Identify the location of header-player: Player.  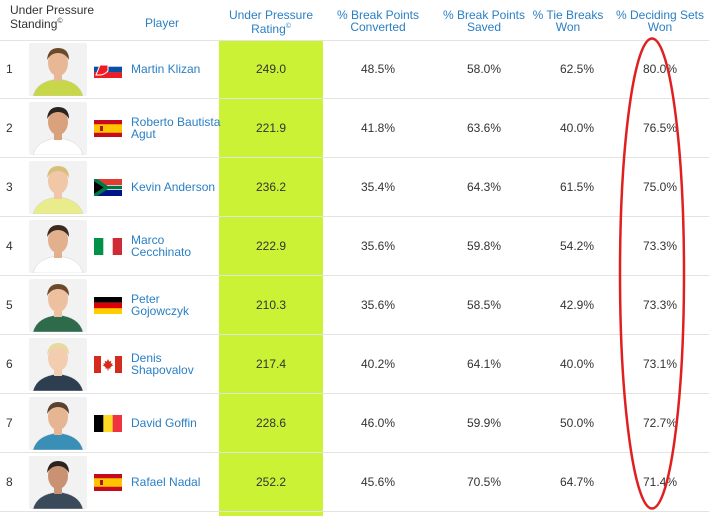
(161, 23).